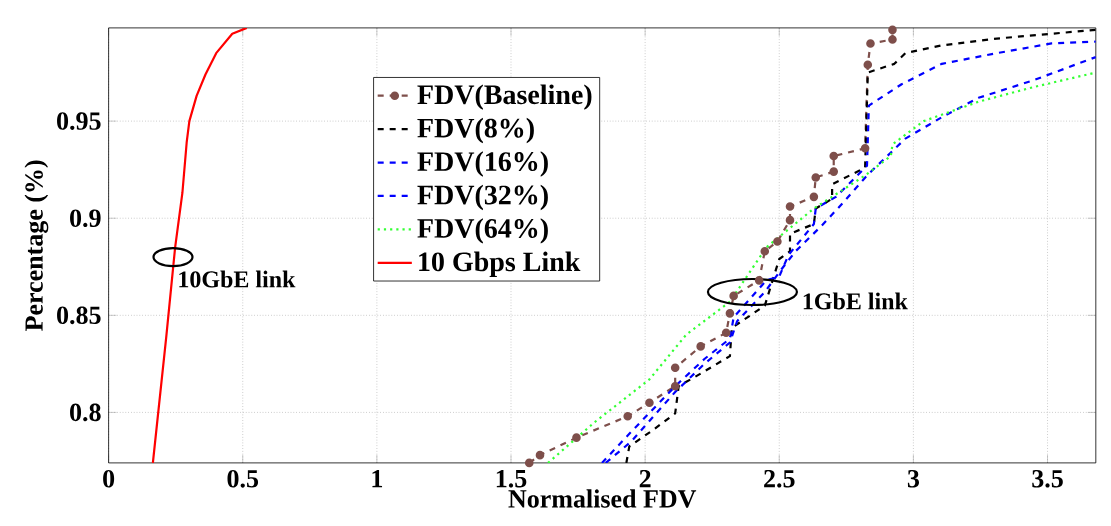 The height and width of the screenshot is (526, 1111). Describe the element at coordinates (79, 121) in the screenshot. I see `y-tick-label: 0.95` at that location.